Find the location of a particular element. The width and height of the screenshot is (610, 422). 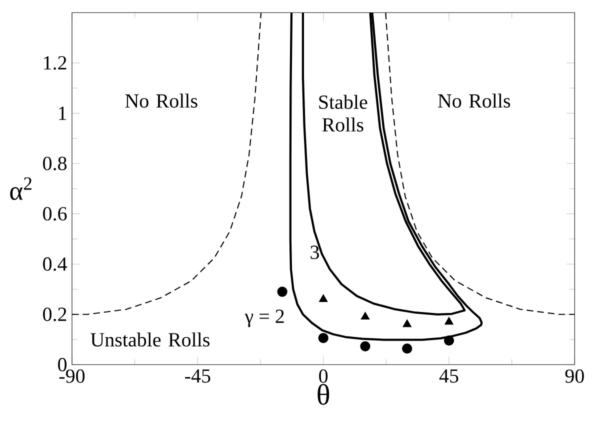

y-tick-label: 0.6 is located at coordinates (55, 214).